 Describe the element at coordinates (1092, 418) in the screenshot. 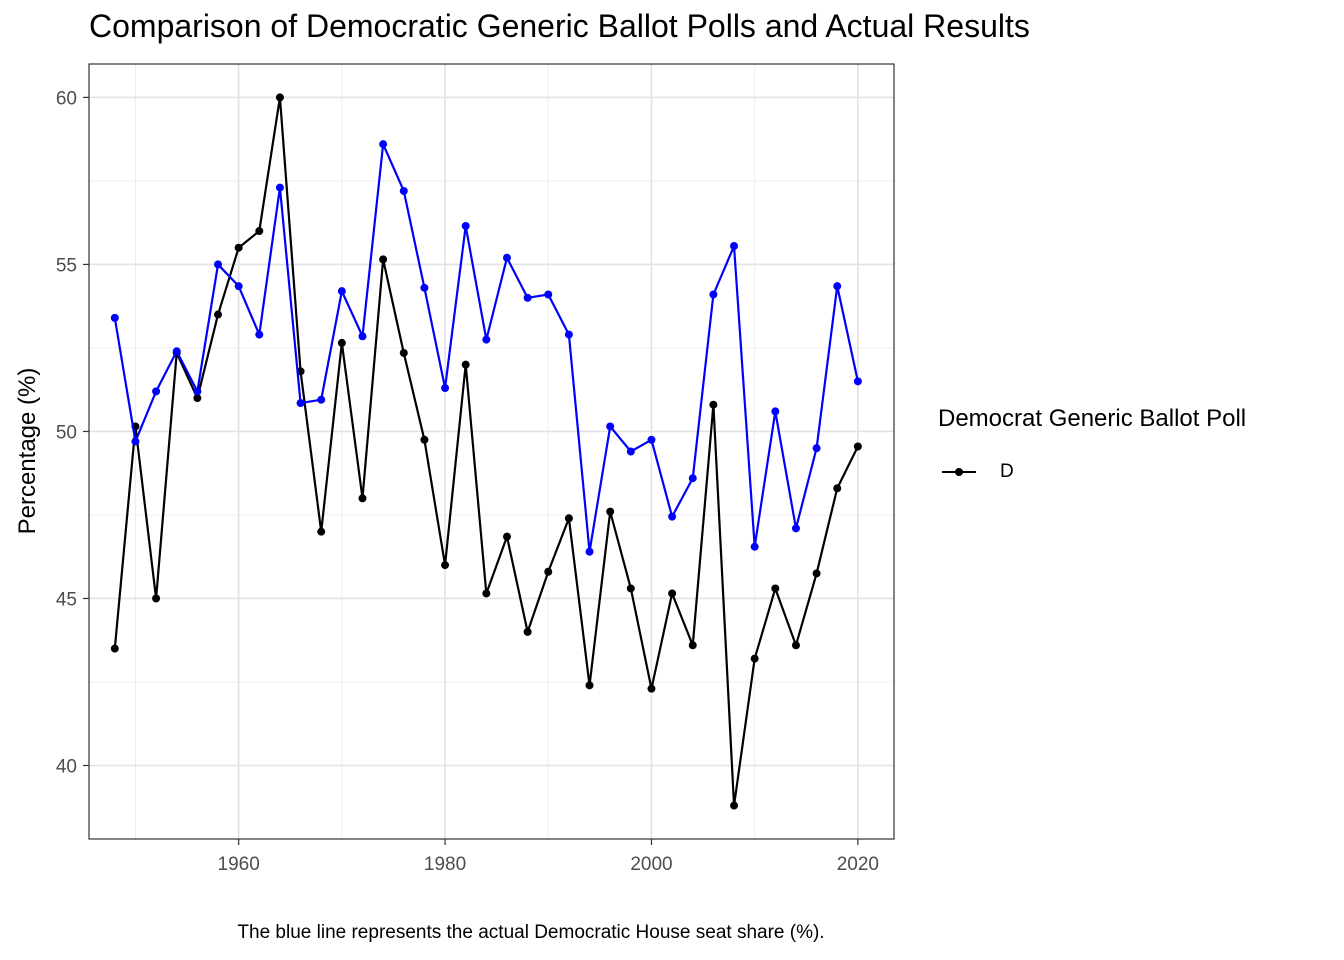

I see `legend-title: Democrat Generic Ballot Poll` at that location.